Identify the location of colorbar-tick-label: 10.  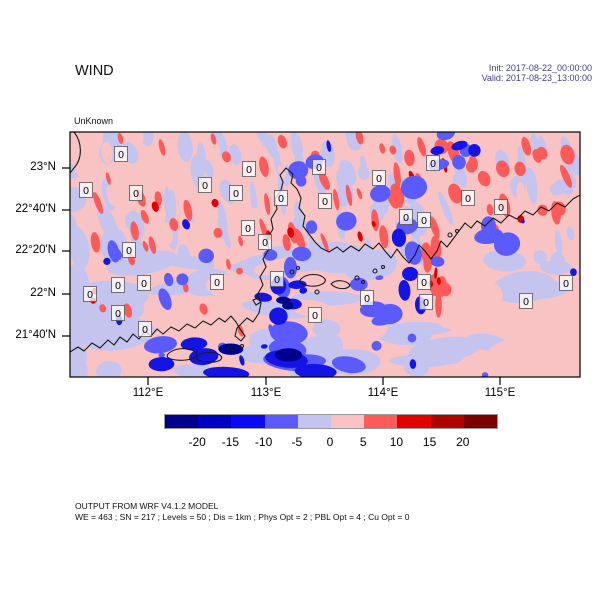
(396, 442).